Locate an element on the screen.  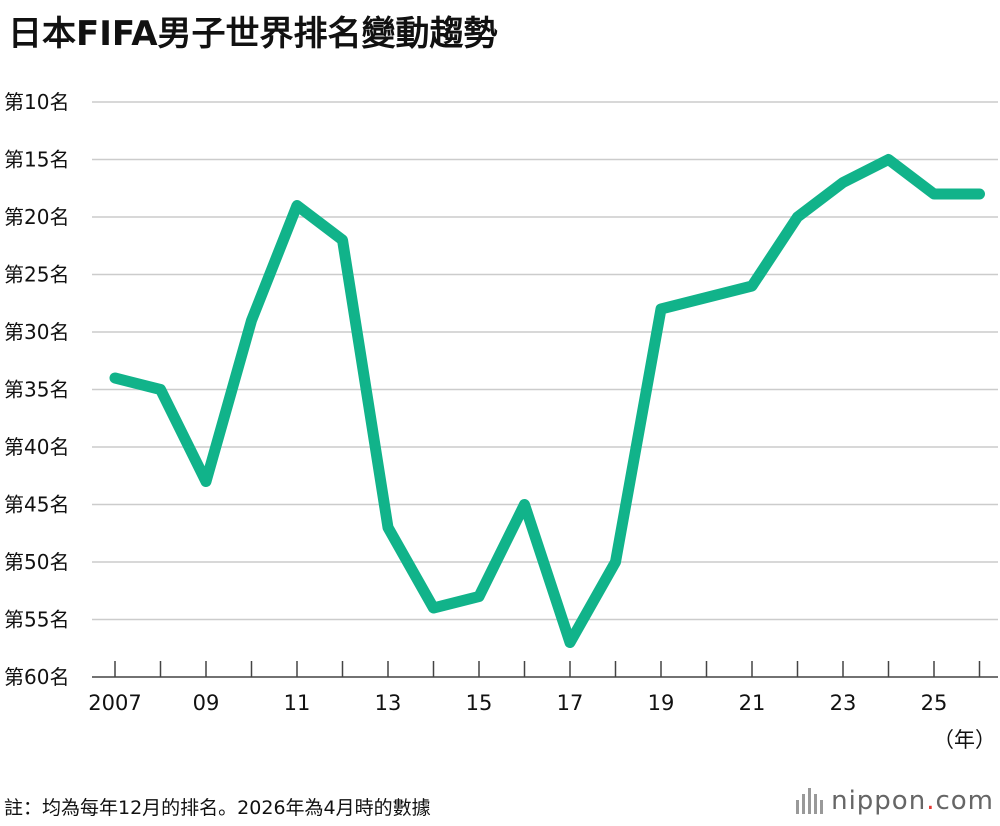
x-tick-label: 23 is located at coordinates (843, 703).